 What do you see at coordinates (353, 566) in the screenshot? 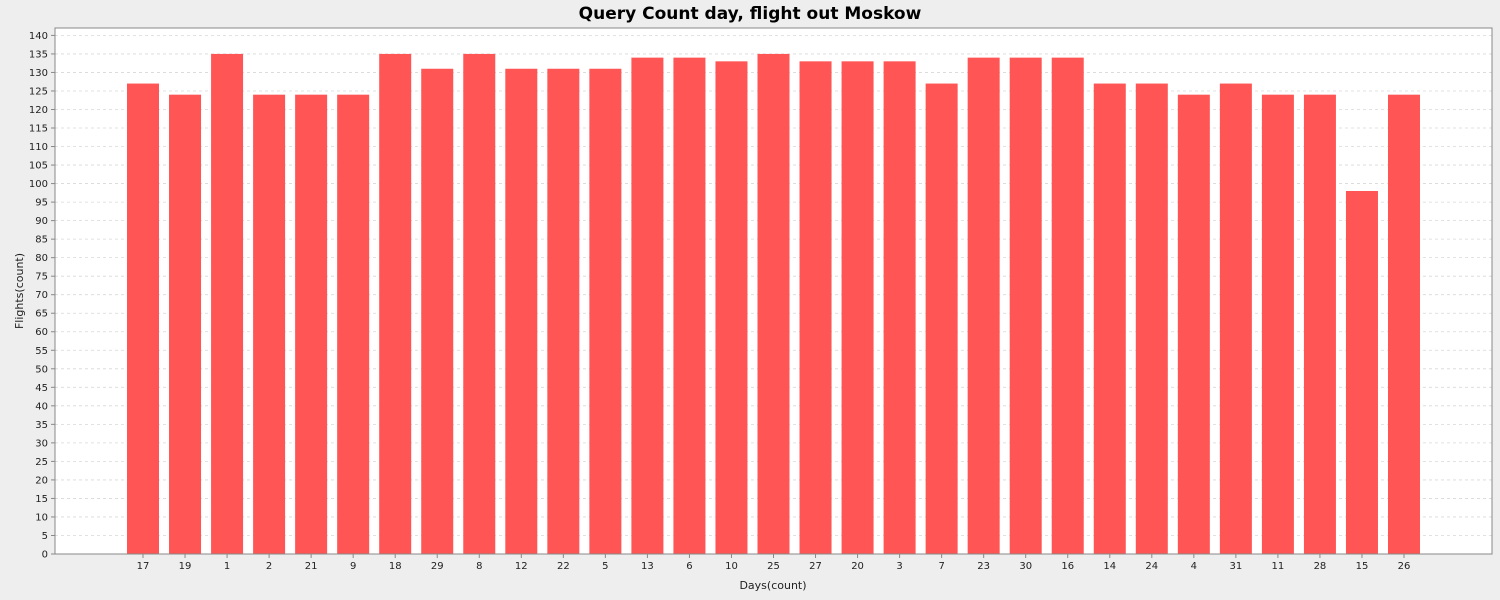
I see `x-tick-label: 9` at bounding box center [353, 566].